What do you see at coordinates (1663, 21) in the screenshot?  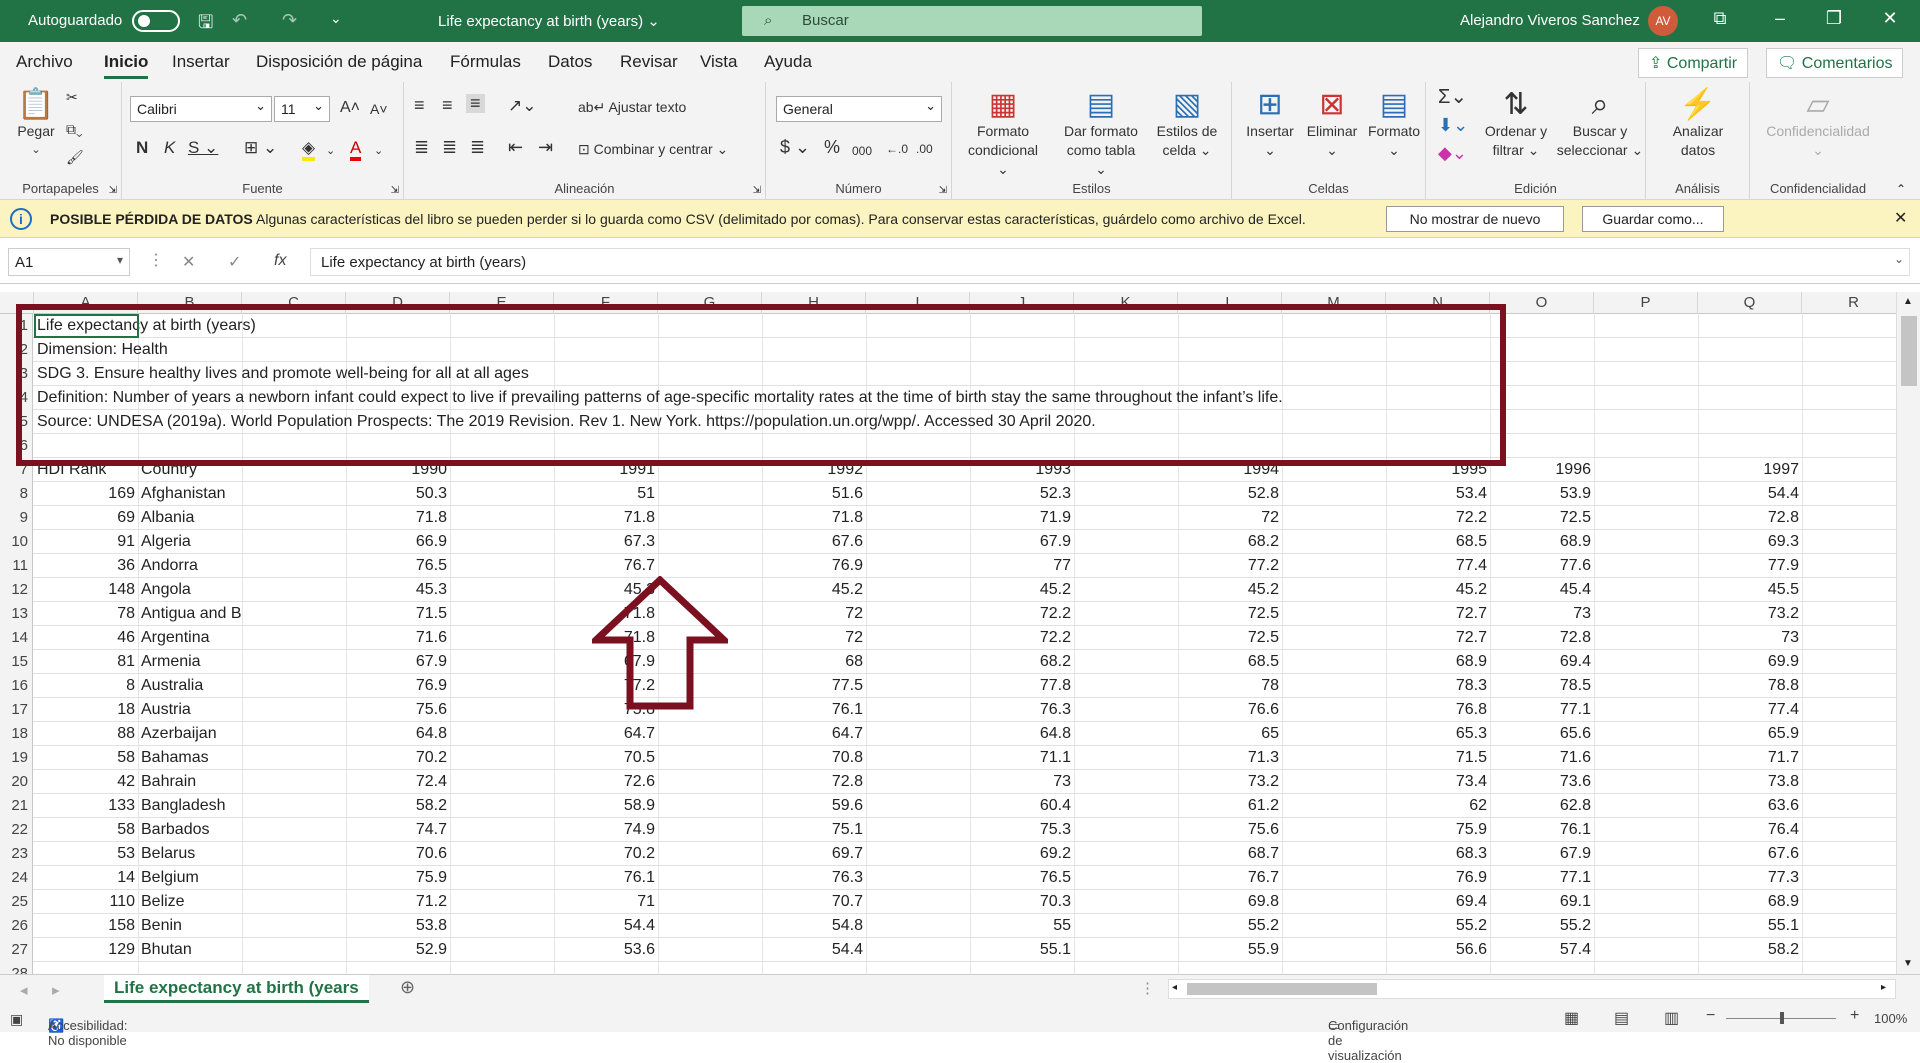 I see `avatar: AV` at bounding box center [1663, 21].